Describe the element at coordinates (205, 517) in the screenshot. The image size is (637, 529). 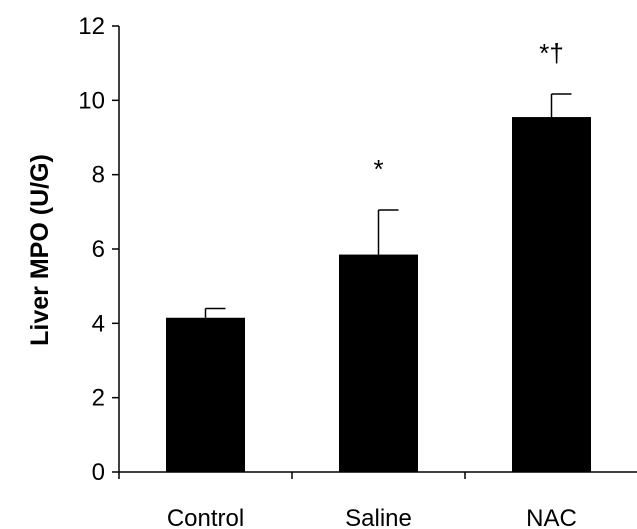
I see `x-tick-label-control: Control` at that location.